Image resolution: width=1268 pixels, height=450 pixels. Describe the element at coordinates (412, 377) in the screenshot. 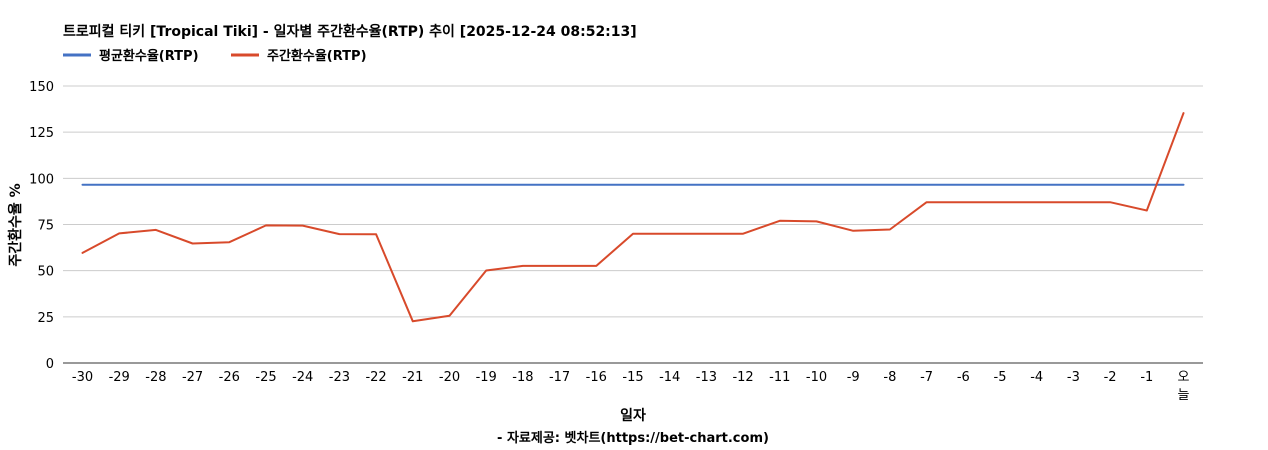

I see `x-tick-label: -21` at that location.